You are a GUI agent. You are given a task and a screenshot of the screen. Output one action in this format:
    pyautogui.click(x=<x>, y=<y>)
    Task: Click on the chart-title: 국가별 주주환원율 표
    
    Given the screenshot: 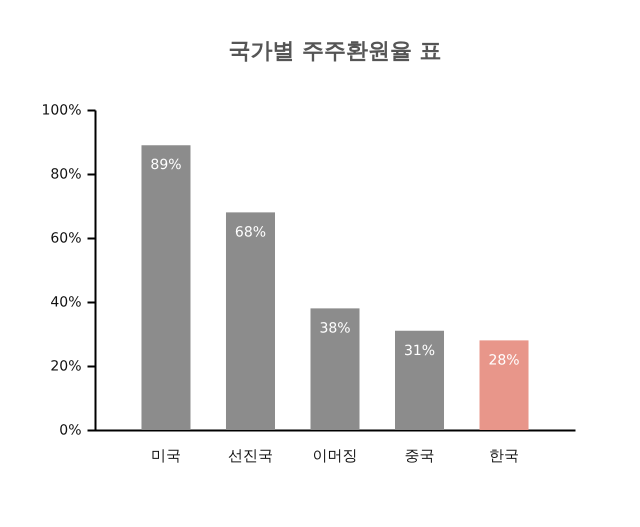 What is the action you would take?
    pyautogui.click(x=335, y=51)
    